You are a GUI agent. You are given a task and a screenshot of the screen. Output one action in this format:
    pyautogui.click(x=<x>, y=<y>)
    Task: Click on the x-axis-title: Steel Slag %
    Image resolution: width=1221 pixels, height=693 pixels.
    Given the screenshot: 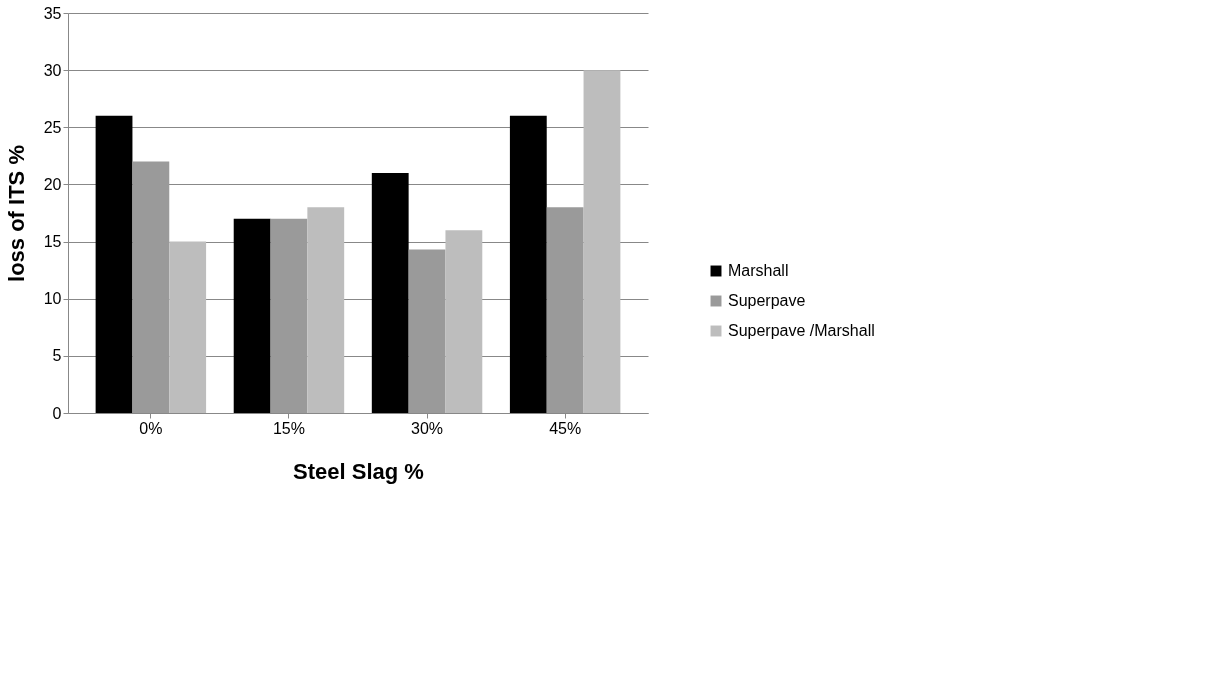 What is the action you would take?
    pyautogui.click(x=358, y=471)
    